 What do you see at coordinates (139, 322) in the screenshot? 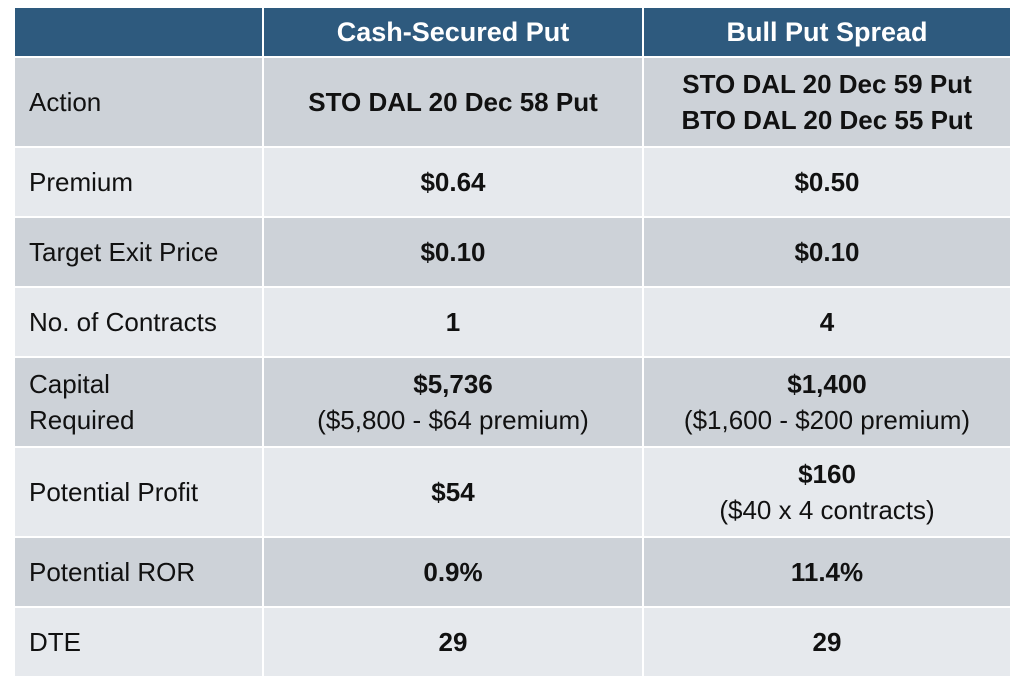
I see `row-label: No. of Contracts` at bounding box center [139, 322].